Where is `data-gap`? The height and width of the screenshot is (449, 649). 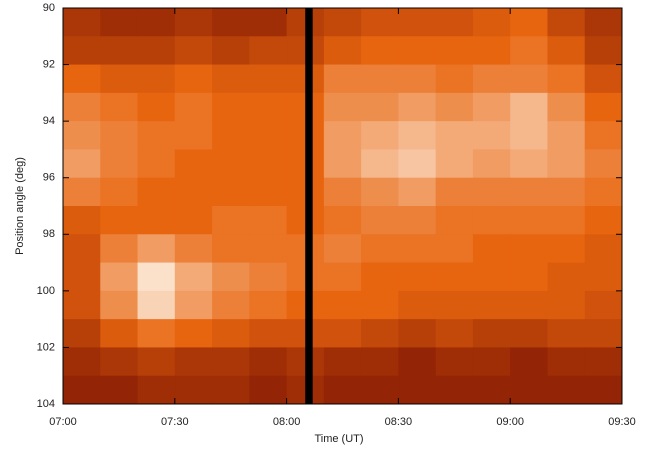
data-gap is located at coordinates (309, 206).